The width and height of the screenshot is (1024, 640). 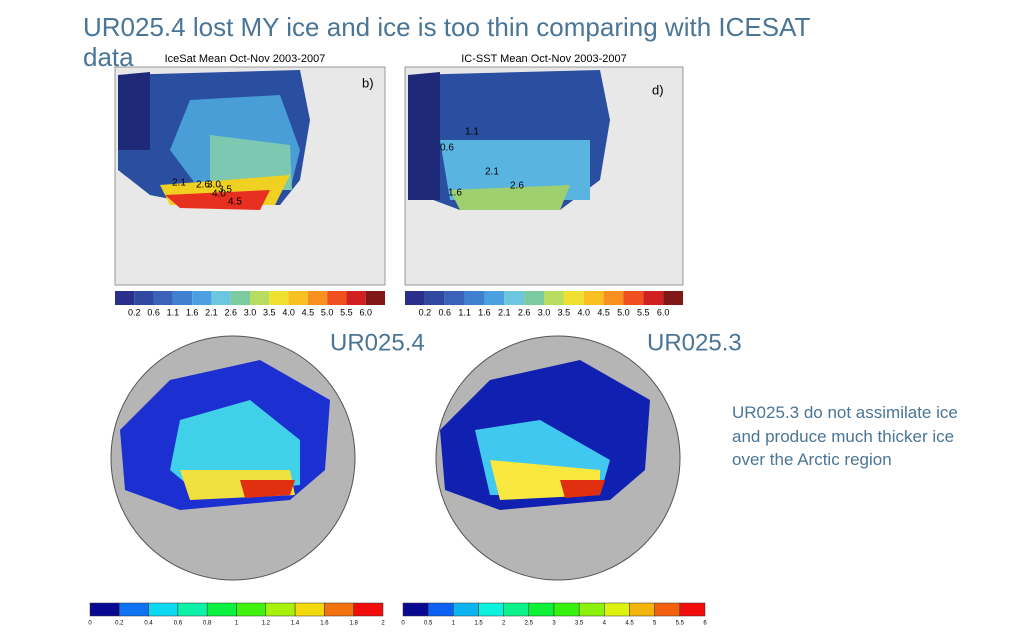 I want to click on colorbar-label: 6.0, so click(x=365, y=312).